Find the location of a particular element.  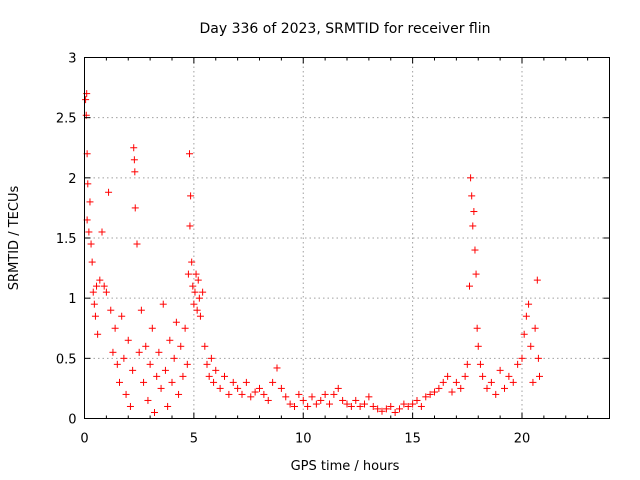

y-tick-label: 2.5 is located at coordinates (66, 119).